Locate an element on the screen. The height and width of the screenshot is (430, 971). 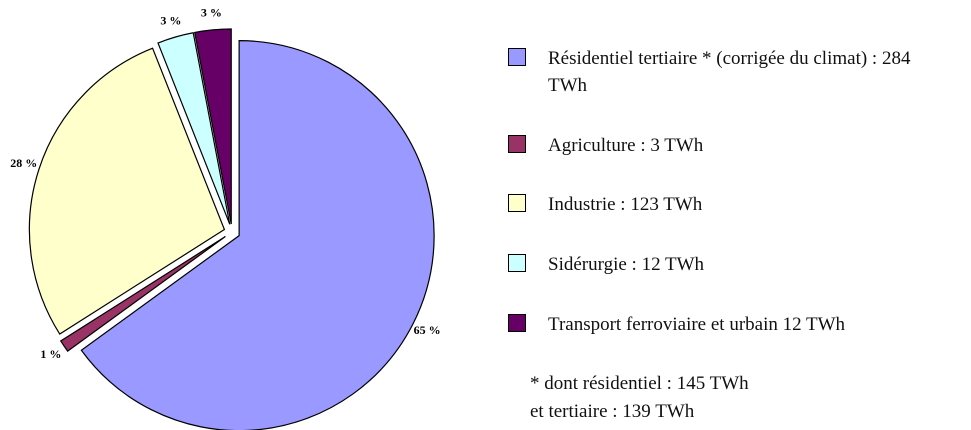
slice-label: 28 % is located at coordinates (23, 163).